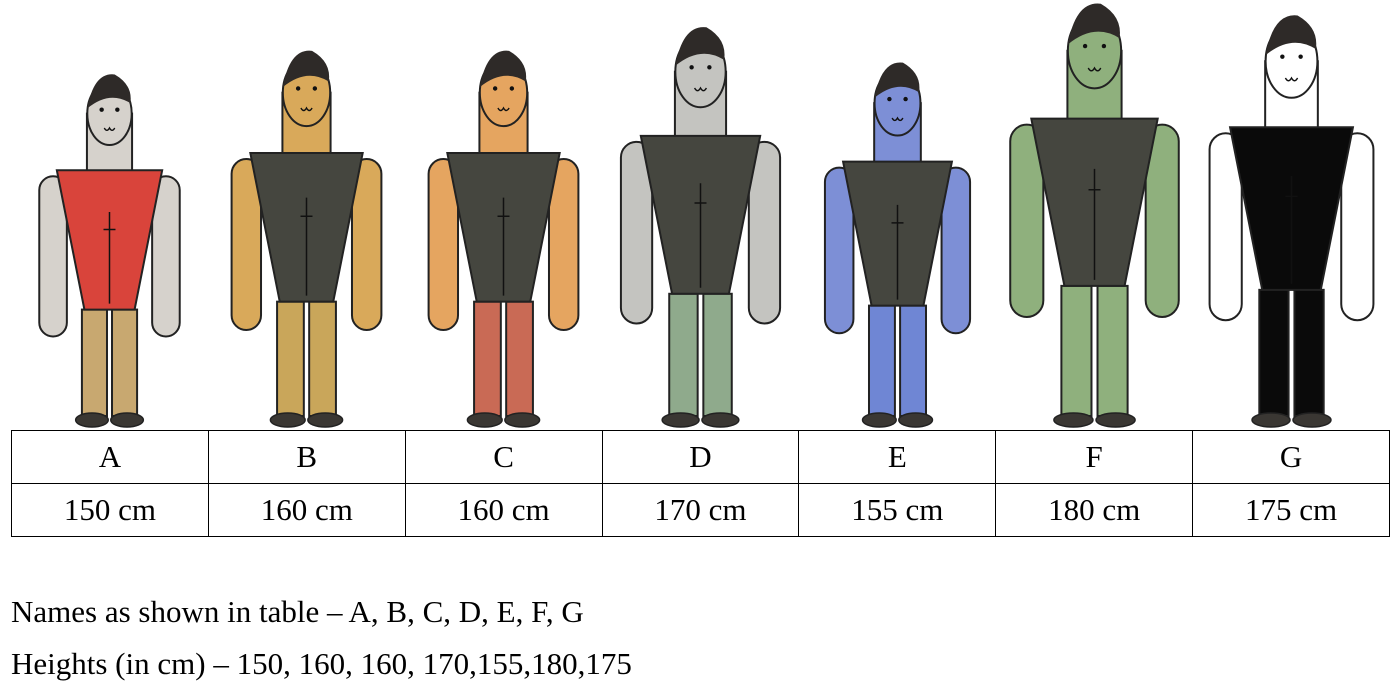  Describe the element at coordinates (897, 457) in the screenshot. I see `name-cell-e: E` at that location.